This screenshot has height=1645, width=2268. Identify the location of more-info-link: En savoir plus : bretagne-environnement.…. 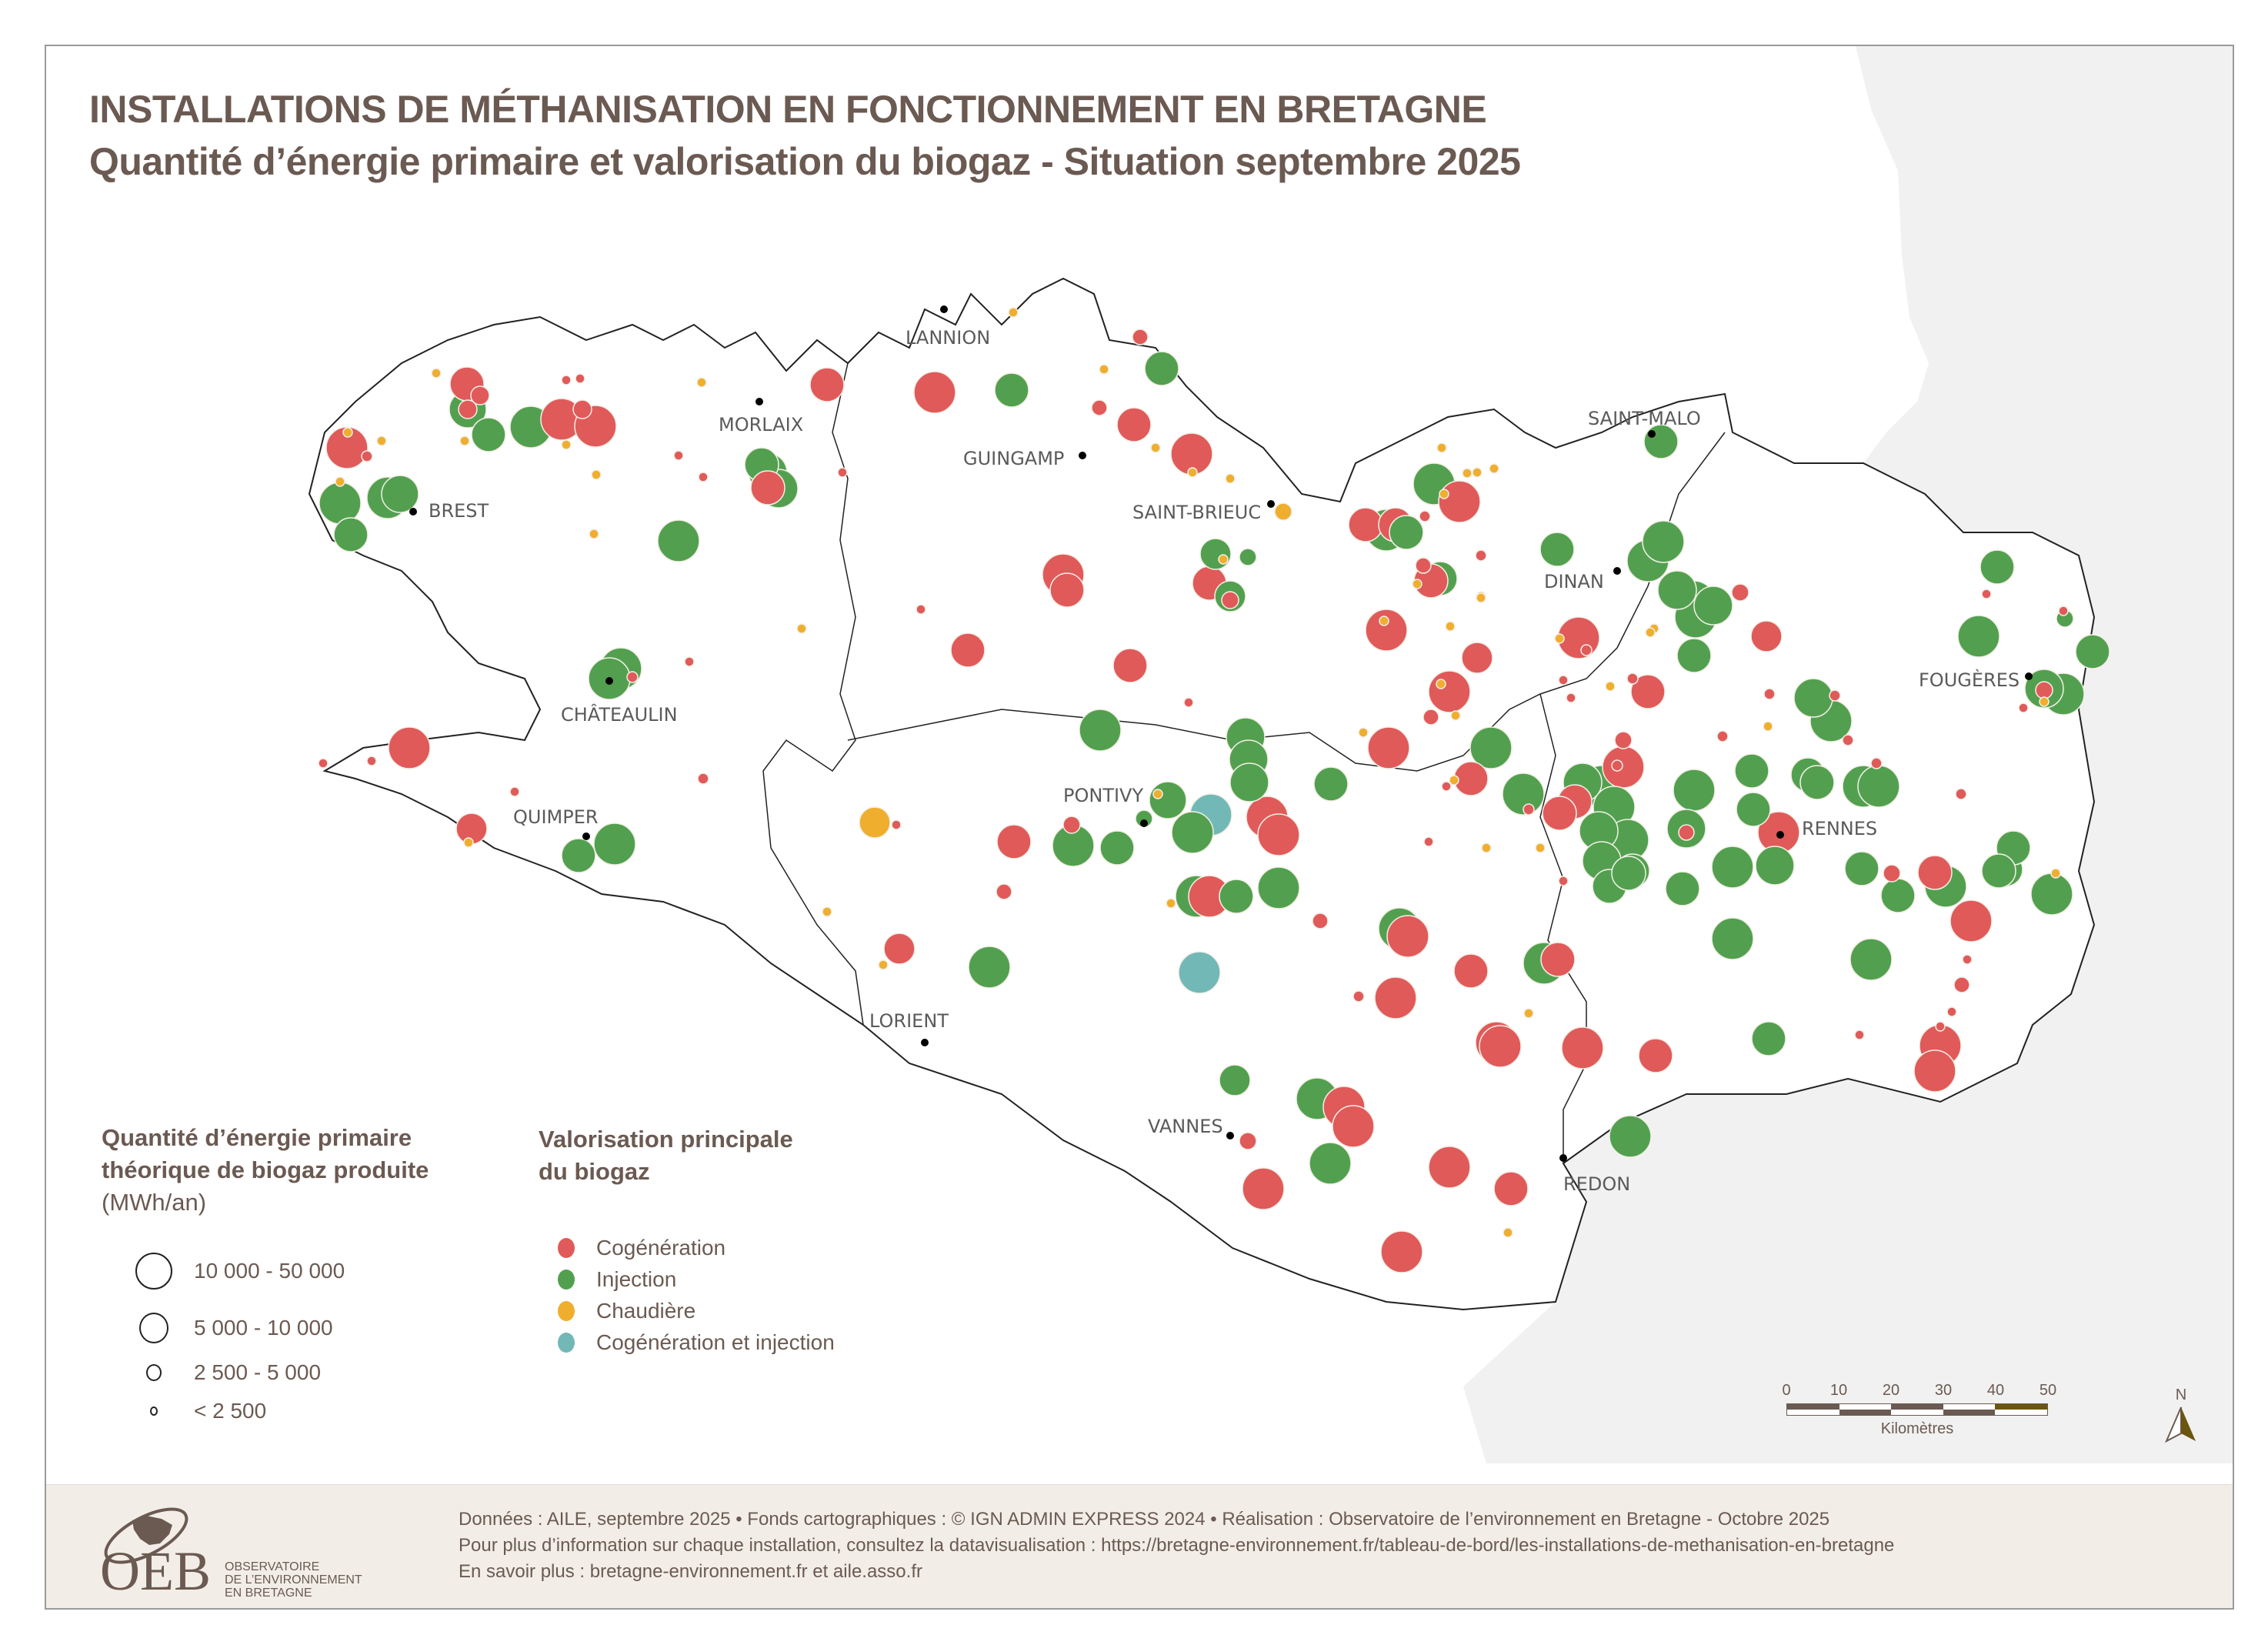
(691, 1571).